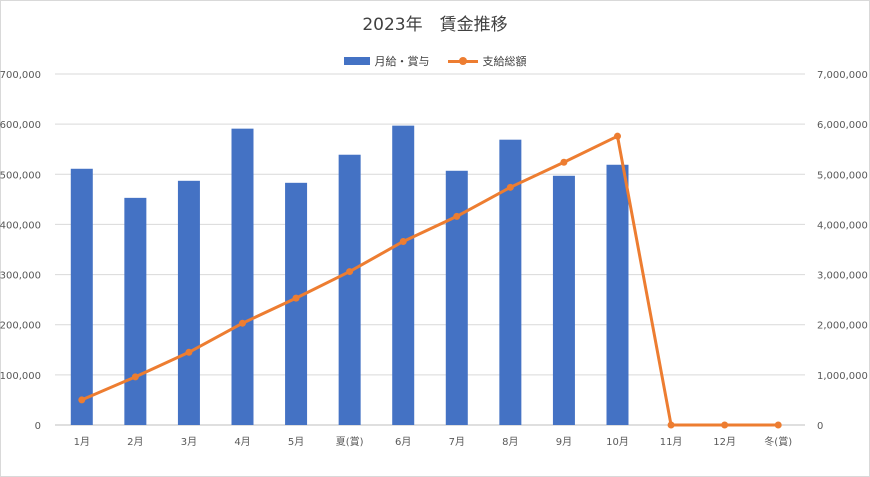 This screenshot has width=870, height=477. I want to click on x-tick-label: 10月, so click(617, 442).